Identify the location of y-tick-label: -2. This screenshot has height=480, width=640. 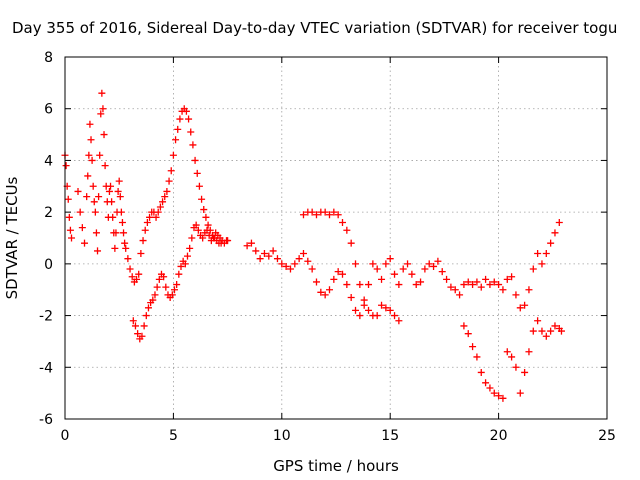
(46, 317).